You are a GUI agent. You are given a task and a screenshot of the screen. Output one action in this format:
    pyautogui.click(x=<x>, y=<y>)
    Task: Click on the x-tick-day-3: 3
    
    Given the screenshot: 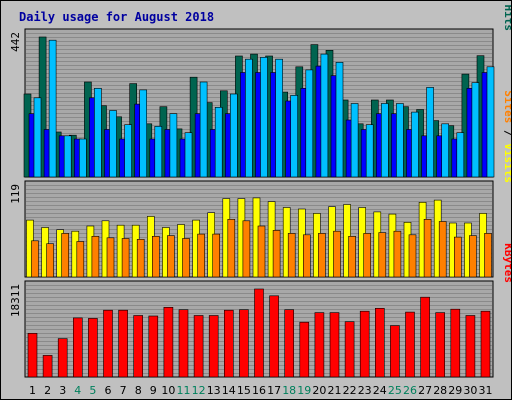 What is the action you would take?
    pyautogui.click(x=62, y=390)
    